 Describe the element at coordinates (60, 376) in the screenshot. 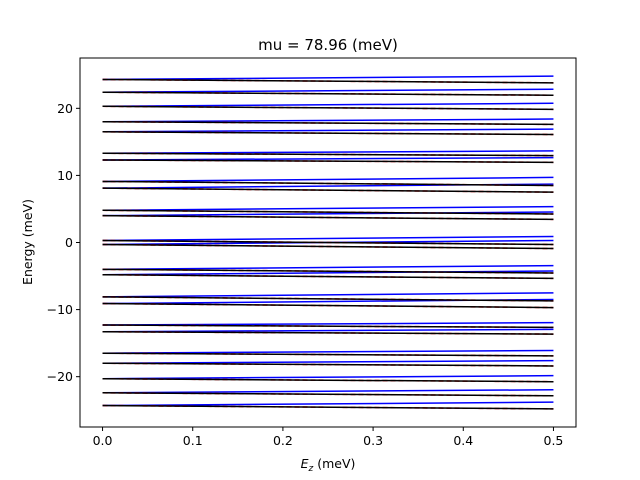

I see `y-tick-label: −20` at that location.